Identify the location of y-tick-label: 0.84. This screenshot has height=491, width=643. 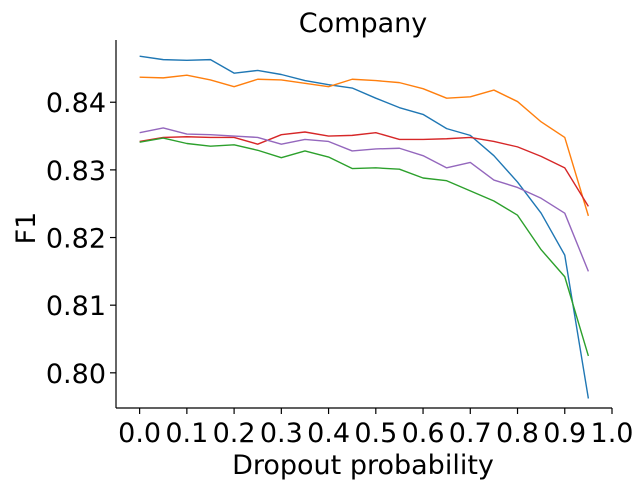
(76, 103).